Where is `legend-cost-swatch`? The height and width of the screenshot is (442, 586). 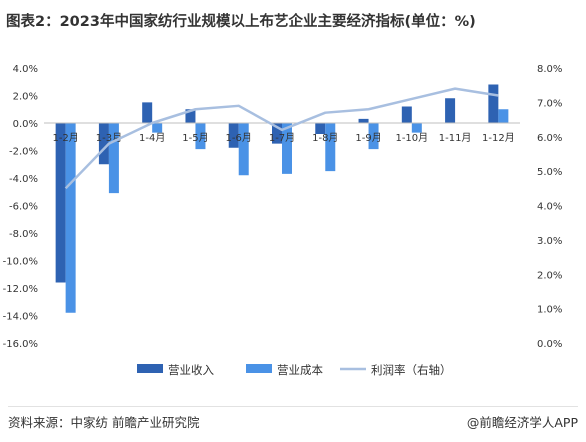 legend-cost-swatch is located at coordinates (259, 368).